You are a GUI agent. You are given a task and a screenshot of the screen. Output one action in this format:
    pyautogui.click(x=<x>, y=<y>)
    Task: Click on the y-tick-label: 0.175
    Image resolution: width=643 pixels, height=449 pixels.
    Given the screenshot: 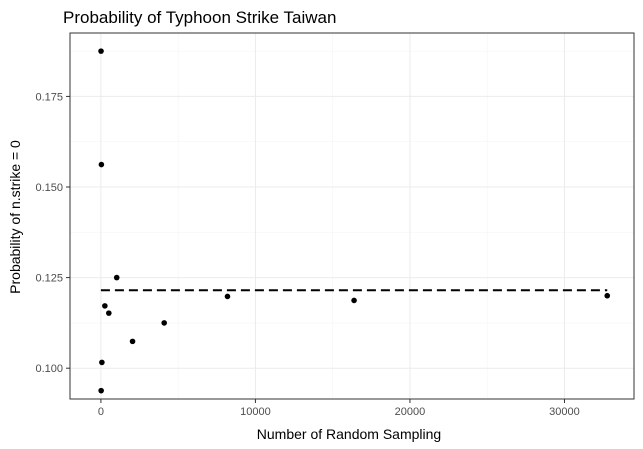 What is the action you would take?
    pyautogui.click(x=49, y=97)
    